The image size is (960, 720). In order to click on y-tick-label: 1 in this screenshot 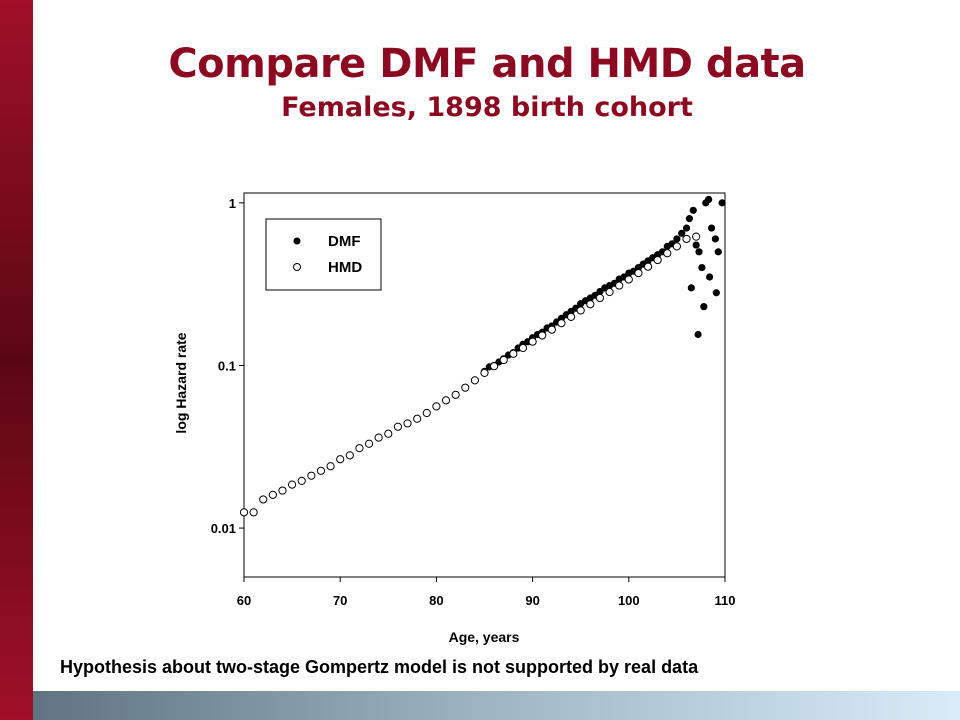, I will do `click(232, 203)`.